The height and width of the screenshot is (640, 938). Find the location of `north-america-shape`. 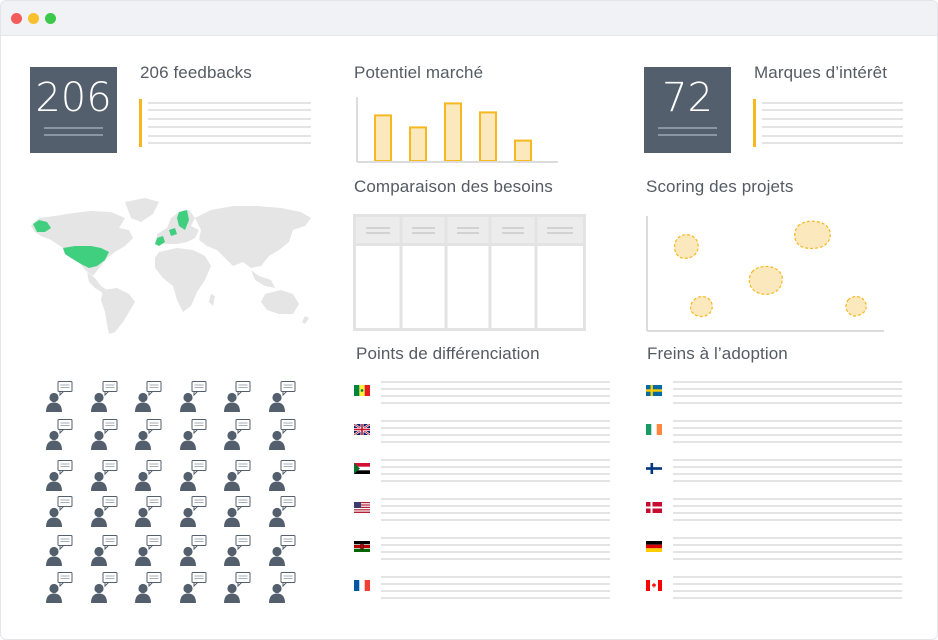

north-america-shape is located at coordinates (82, 243).